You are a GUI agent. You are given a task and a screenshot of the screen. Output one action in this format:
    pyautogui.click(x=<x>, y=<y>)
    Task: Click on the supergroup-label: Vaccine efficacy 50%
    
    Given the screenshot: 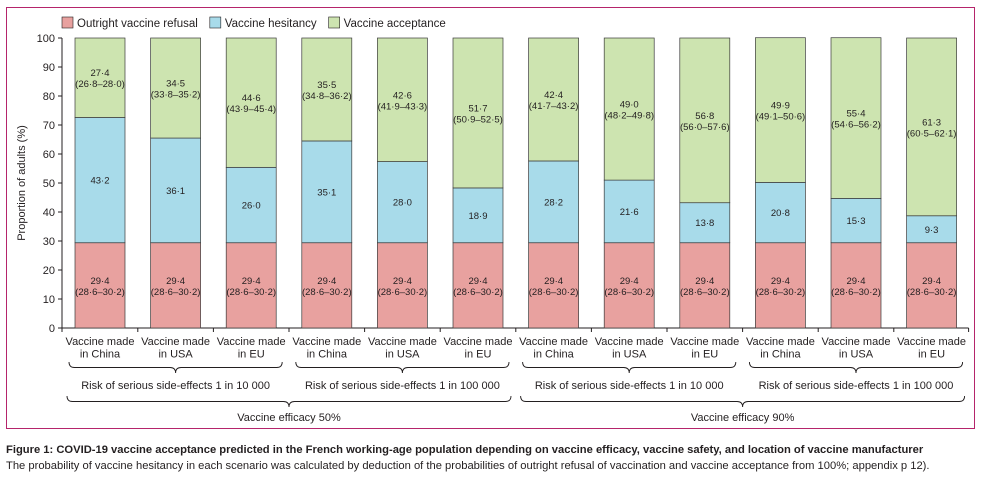 What is the action you would take?
    pyautogui.click(x=289, y=418)
    